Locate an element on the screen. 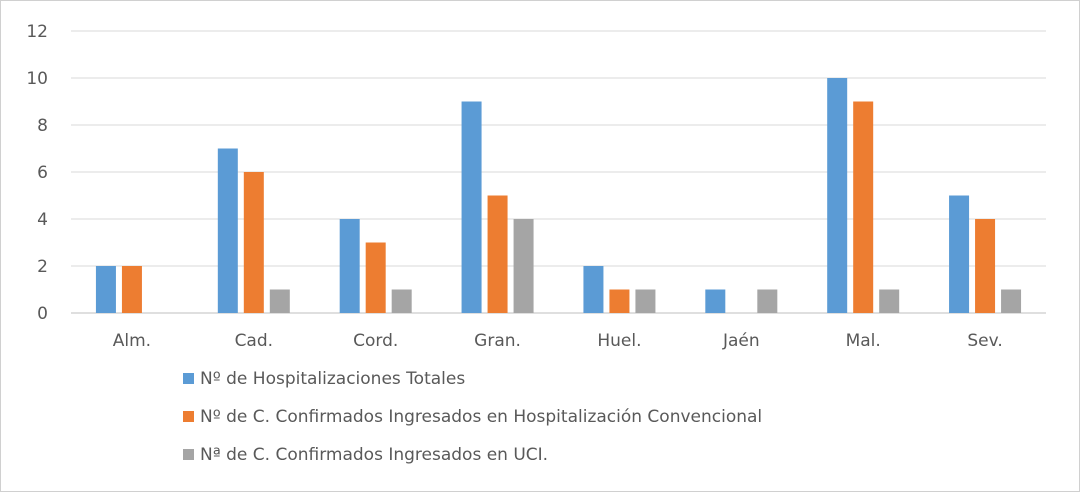 The width and height of the screenshot is (1080, 496). legend-label: Nª de C. Confirmados Ingresados en UCI. is located at coordinates (374, 455).